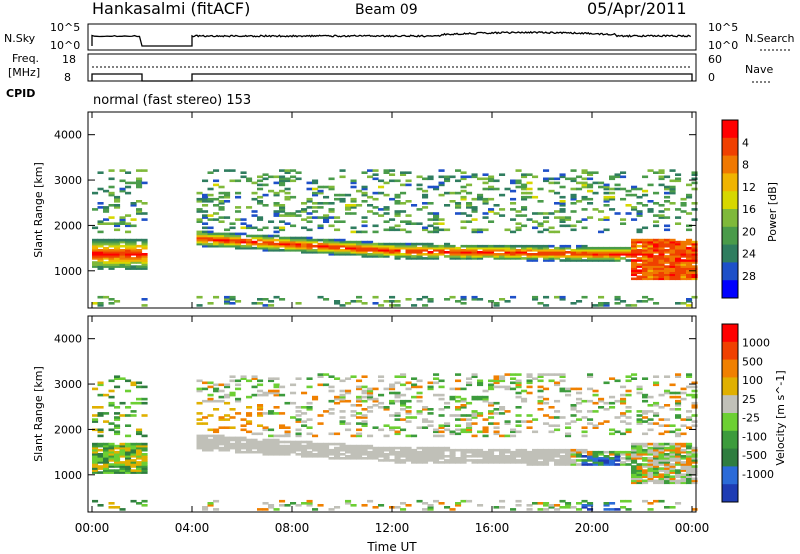 This screenshot has width=800, height=554. What do you see at coordinates (749, 209) in the screenshot?
I see `colorbar-tick-label: 16` at bounding box center [749, 209].